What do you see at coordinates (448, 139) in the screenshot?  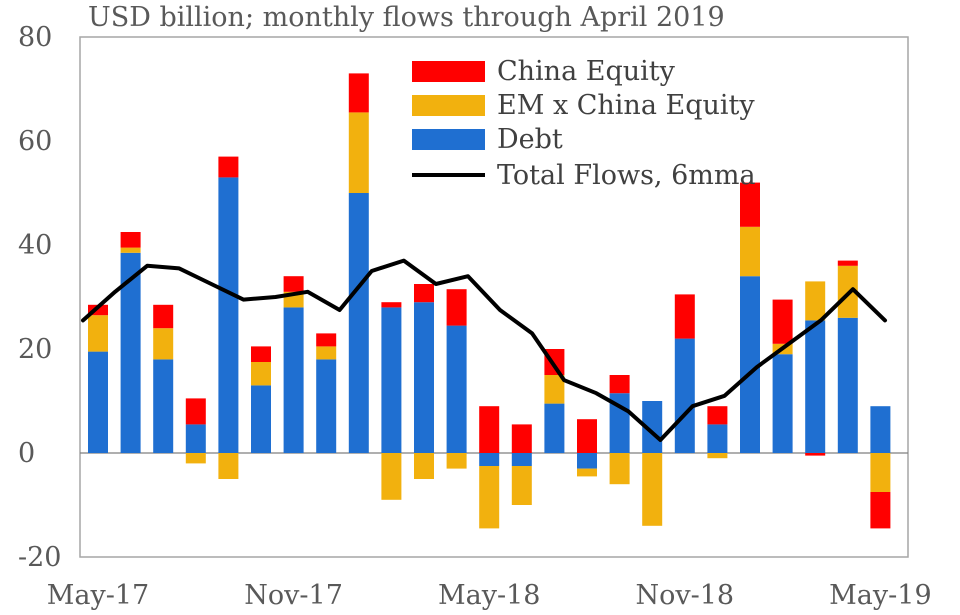 I see `legend-swatch-debt` at bounding box center [448, 139].